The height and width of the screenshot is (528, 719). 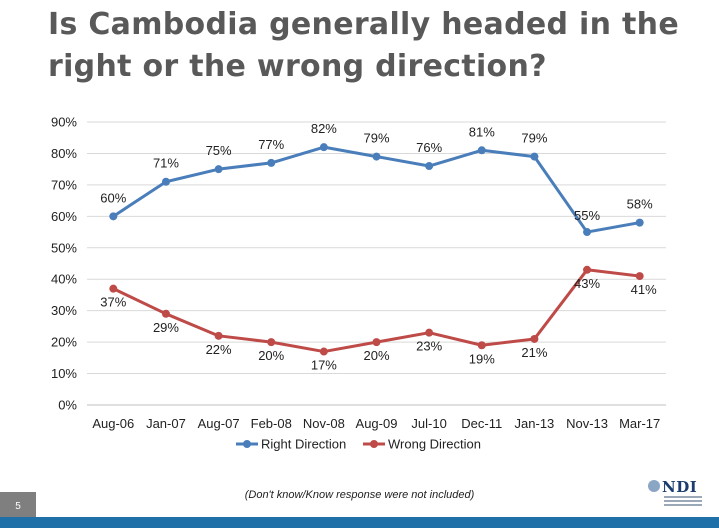 What do you see at coordinates (434, 444) in the screenshot?
I see `legend-label: Wrong Direction` at bounding box center [434, 444].